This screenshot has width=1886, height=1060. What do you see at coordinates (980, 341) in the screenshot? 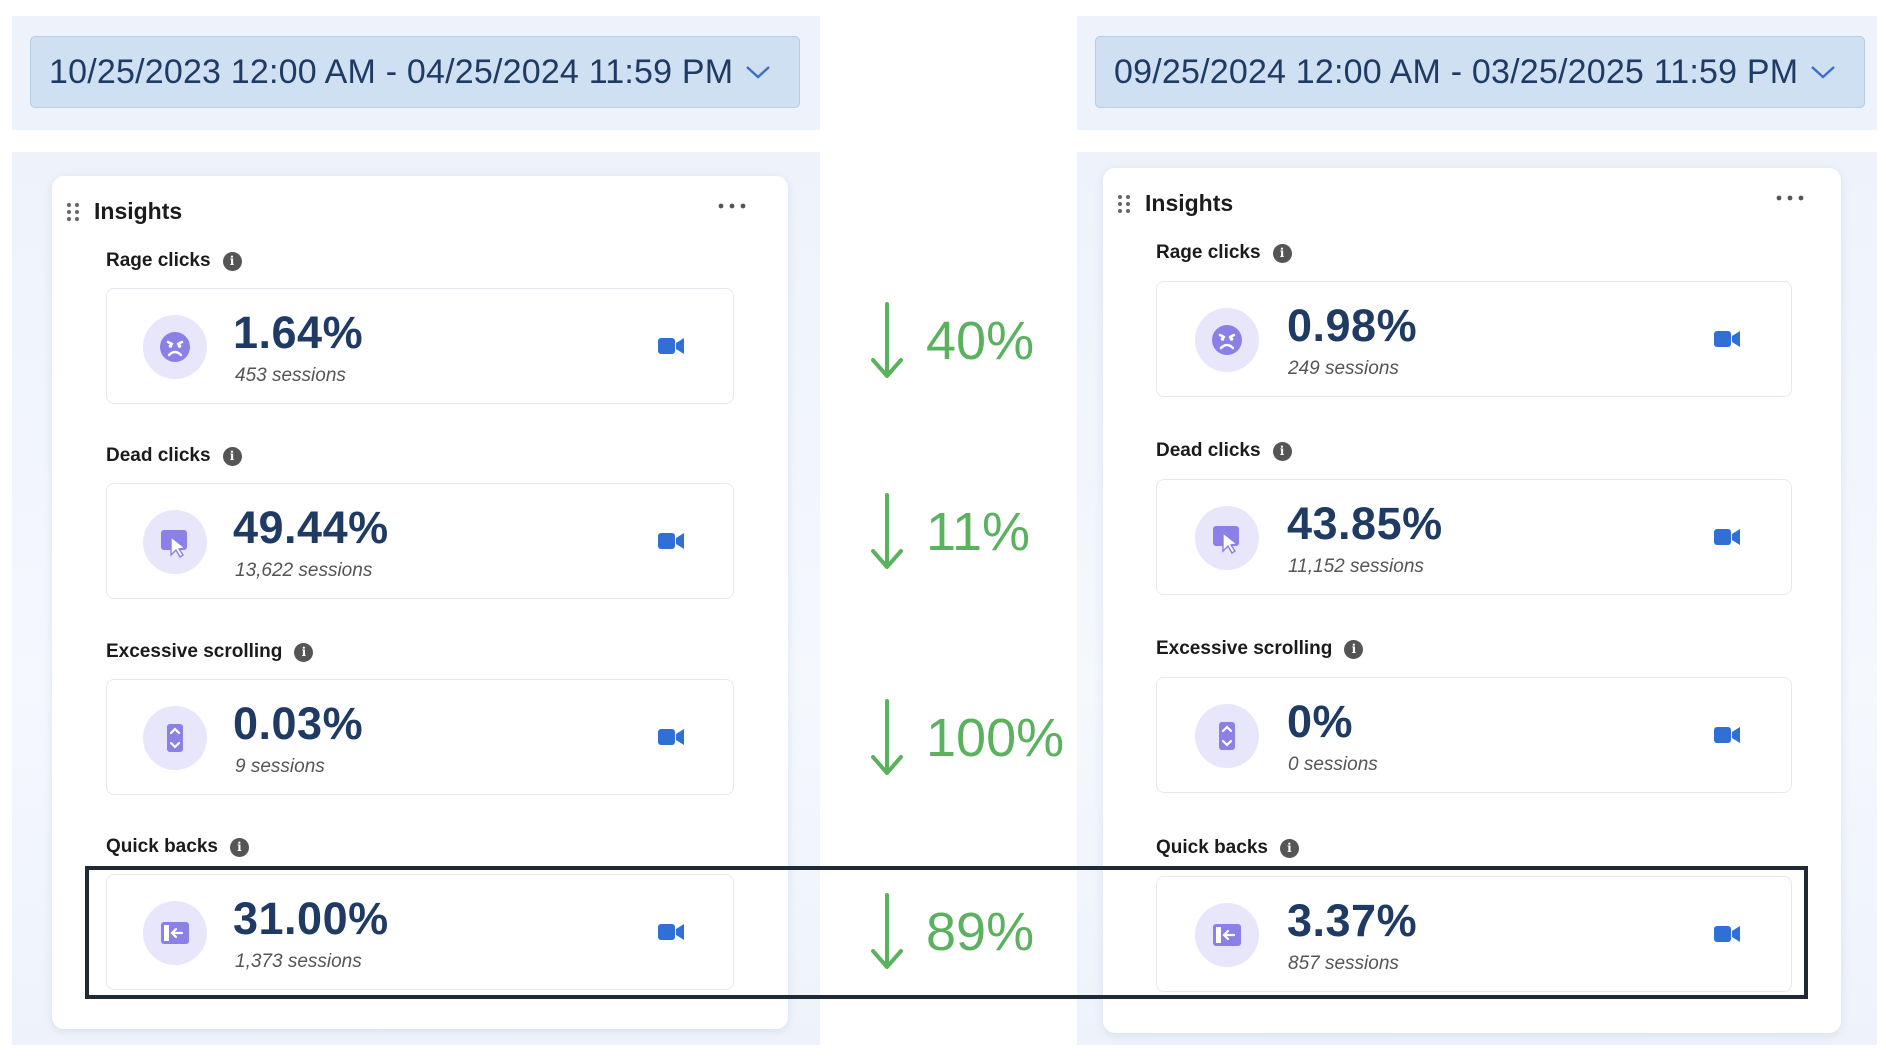
I see `delta-value: 40%` at bounding box center [980, 341].